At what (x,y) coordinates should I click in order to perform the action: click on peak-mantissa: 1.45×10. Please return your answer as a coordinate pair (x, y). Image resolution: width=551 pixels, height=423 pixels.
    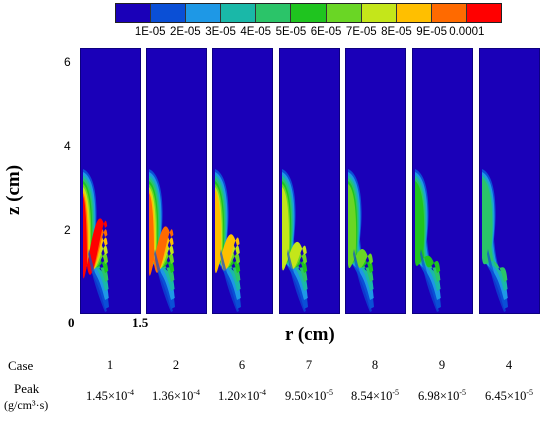
    Looking at the image, I should click on (106, 396).